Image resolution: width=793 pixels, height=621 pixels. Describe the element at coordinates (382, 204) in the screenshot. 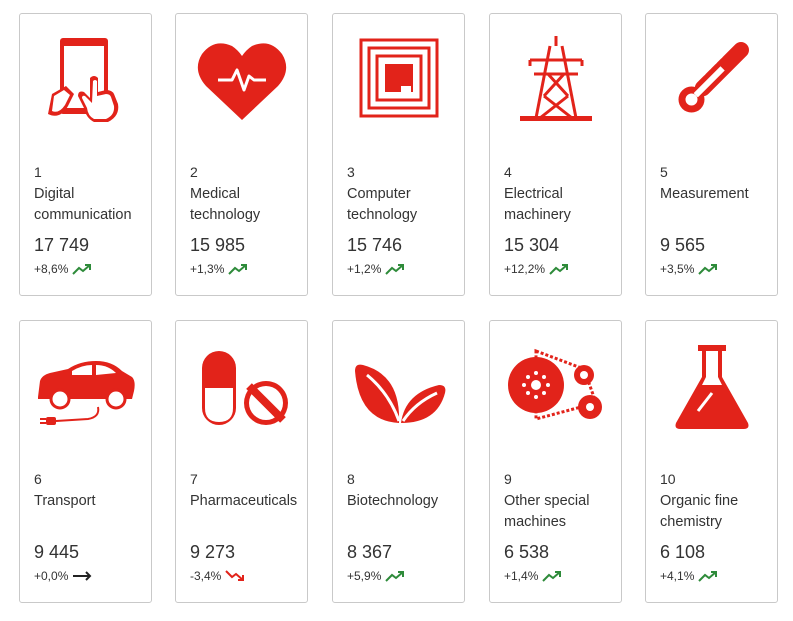

I see `category-name: Computer technology` at that location.